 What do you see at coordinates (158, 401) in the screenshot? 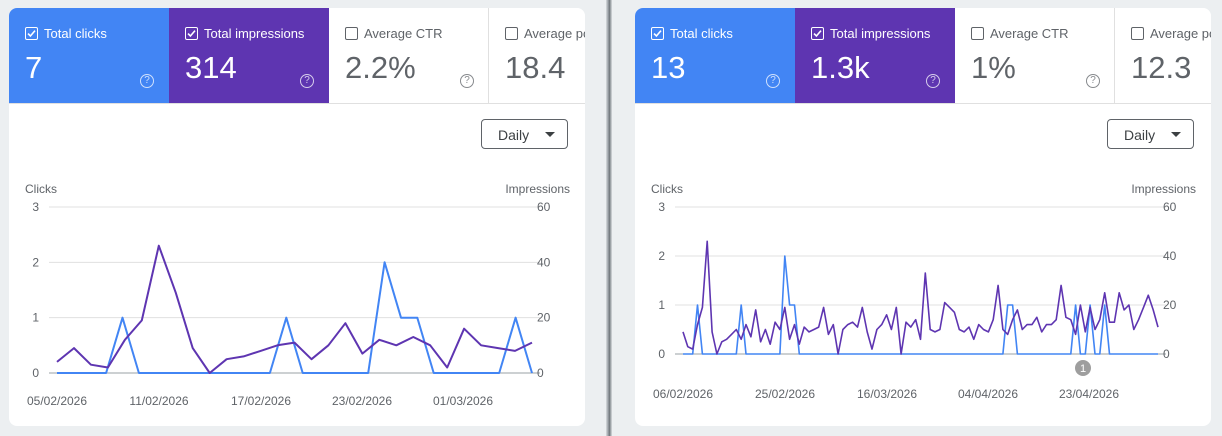
I see `x-tick-label: 11/02/2026` at bounding box center [158, 401].